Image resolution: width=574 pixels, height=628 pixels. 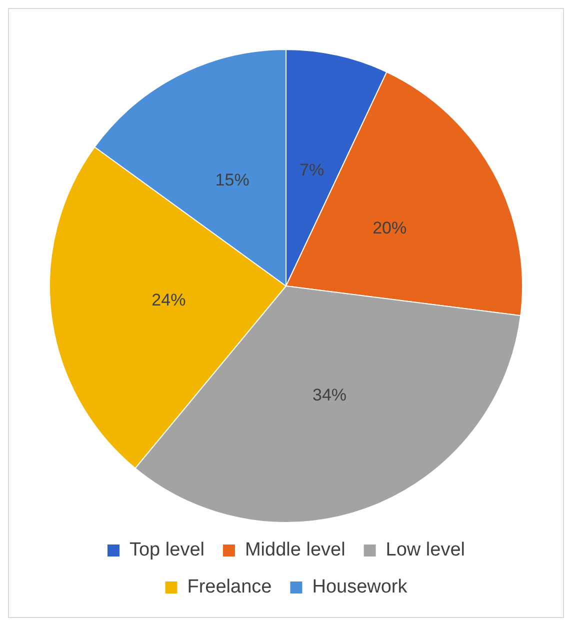 What do you see at coordinates (295, 550) in the screenshot?
I see `legend-label: Middle level` at bounding box center [295, 550].